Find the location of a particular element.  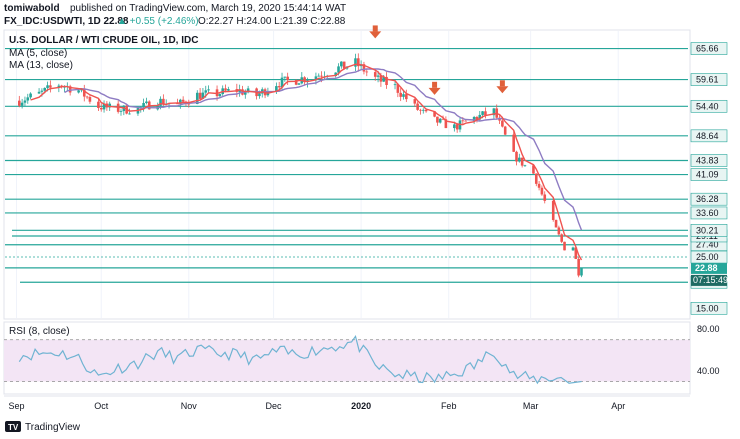

footer-brand: TradingView is located at coordinates (53, 427).